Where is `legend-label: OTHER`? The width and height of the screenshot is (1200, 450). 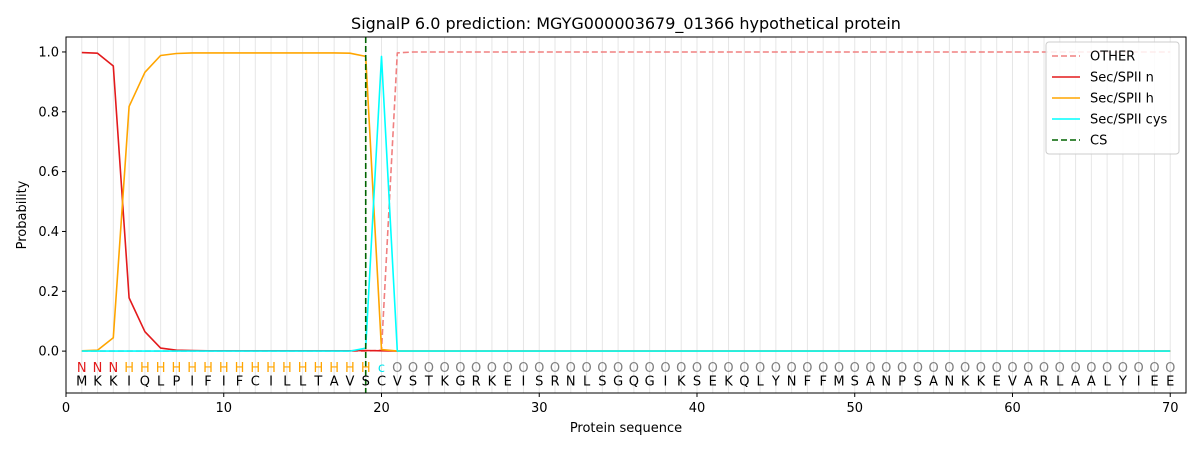 legend-label: OTHER is located at coordinates (1112, 57).